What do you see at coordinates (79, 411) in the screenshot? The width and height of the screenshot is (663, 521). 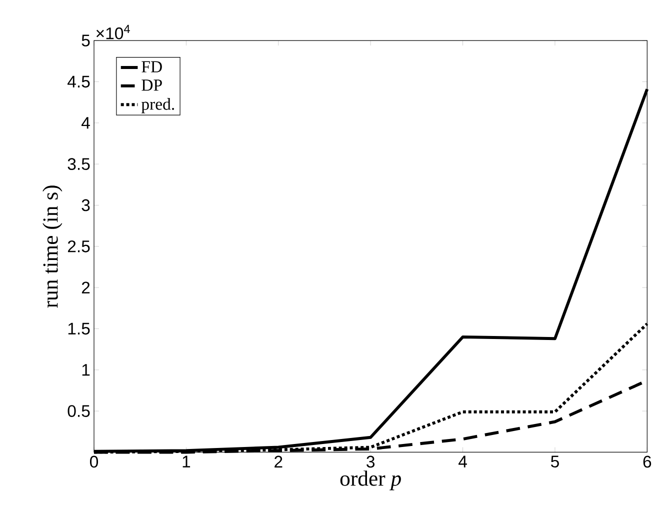 I see `y-tick-label: 0.5` at bounding box center [79, 411].